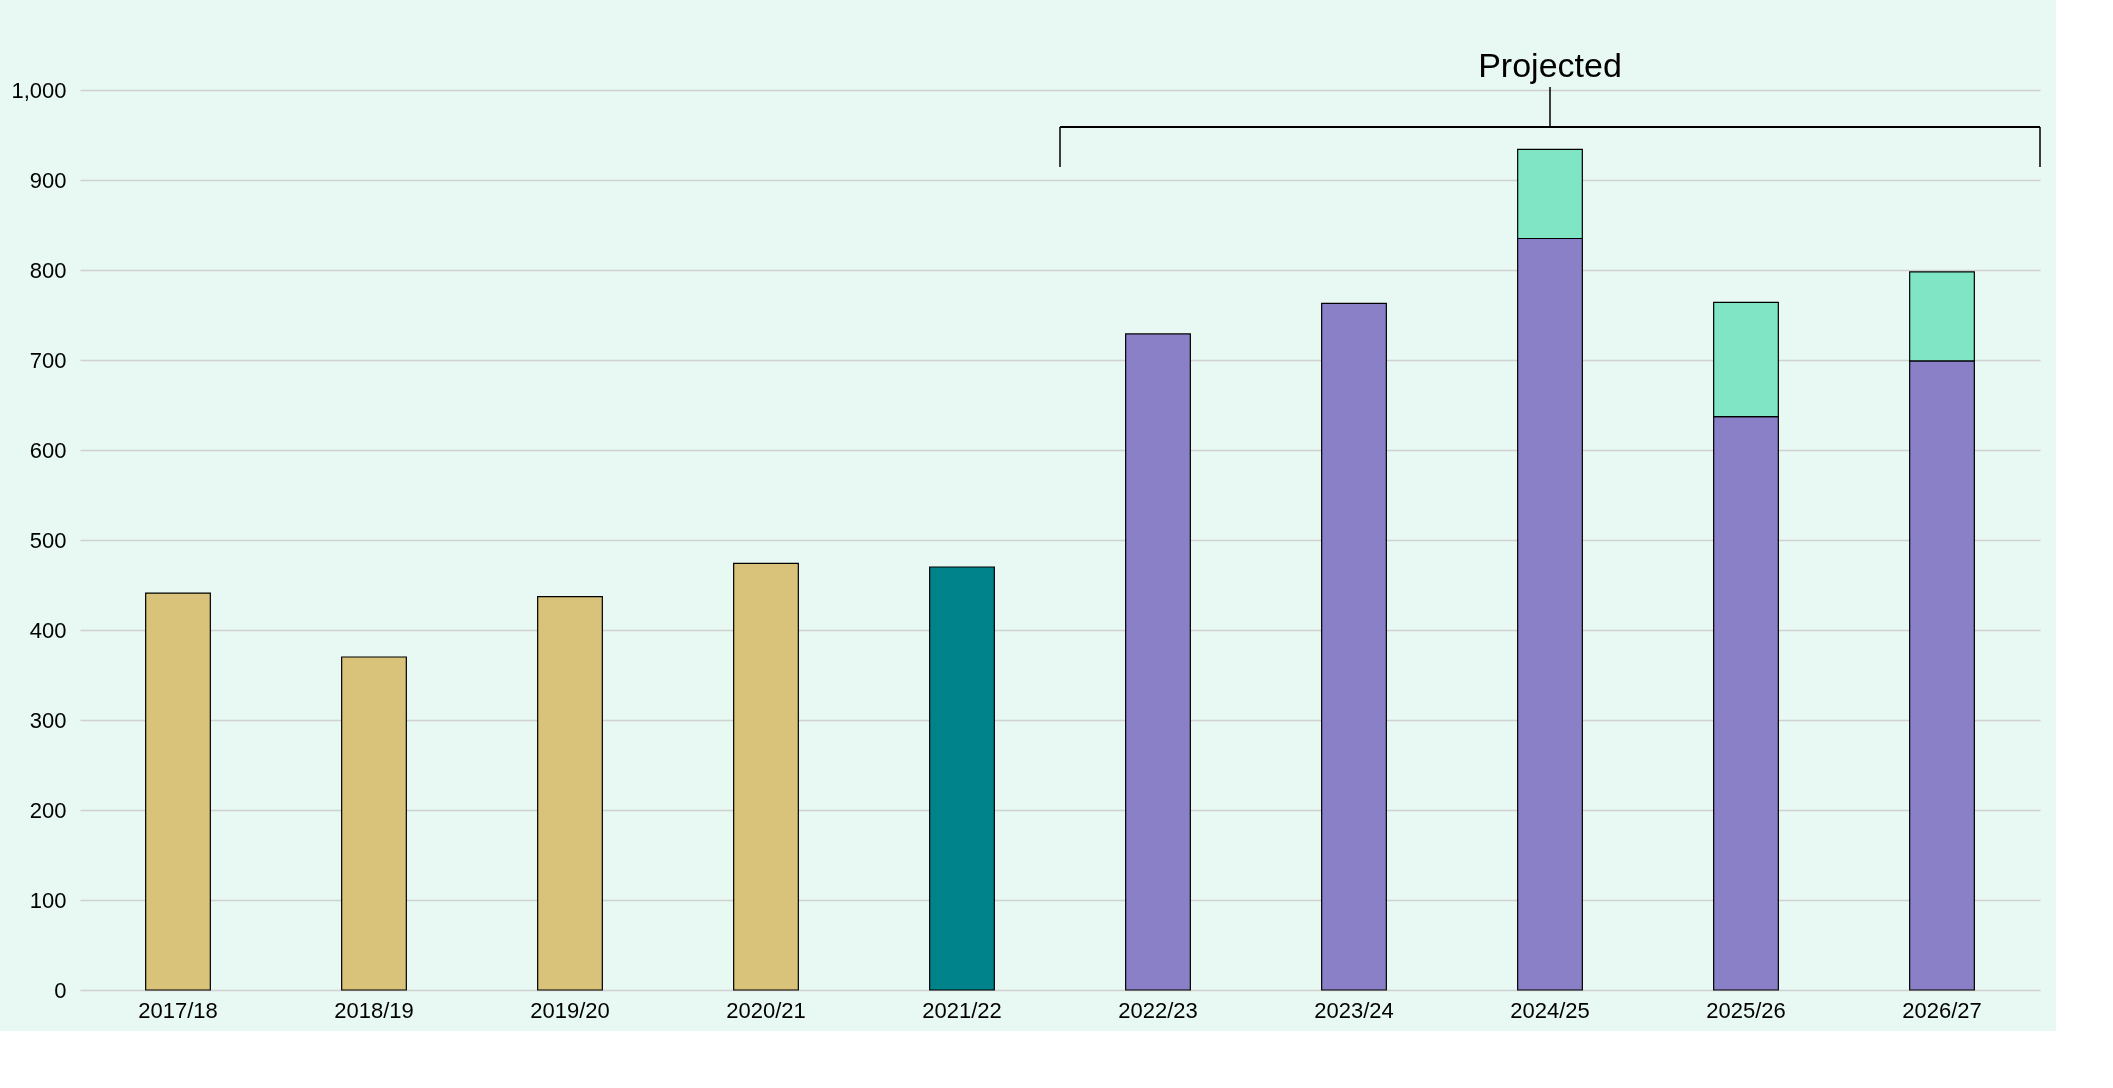 The width and height of the screenshot is (2113, 1088). I want to click on y-tick-label: 600, so click(48, 450).